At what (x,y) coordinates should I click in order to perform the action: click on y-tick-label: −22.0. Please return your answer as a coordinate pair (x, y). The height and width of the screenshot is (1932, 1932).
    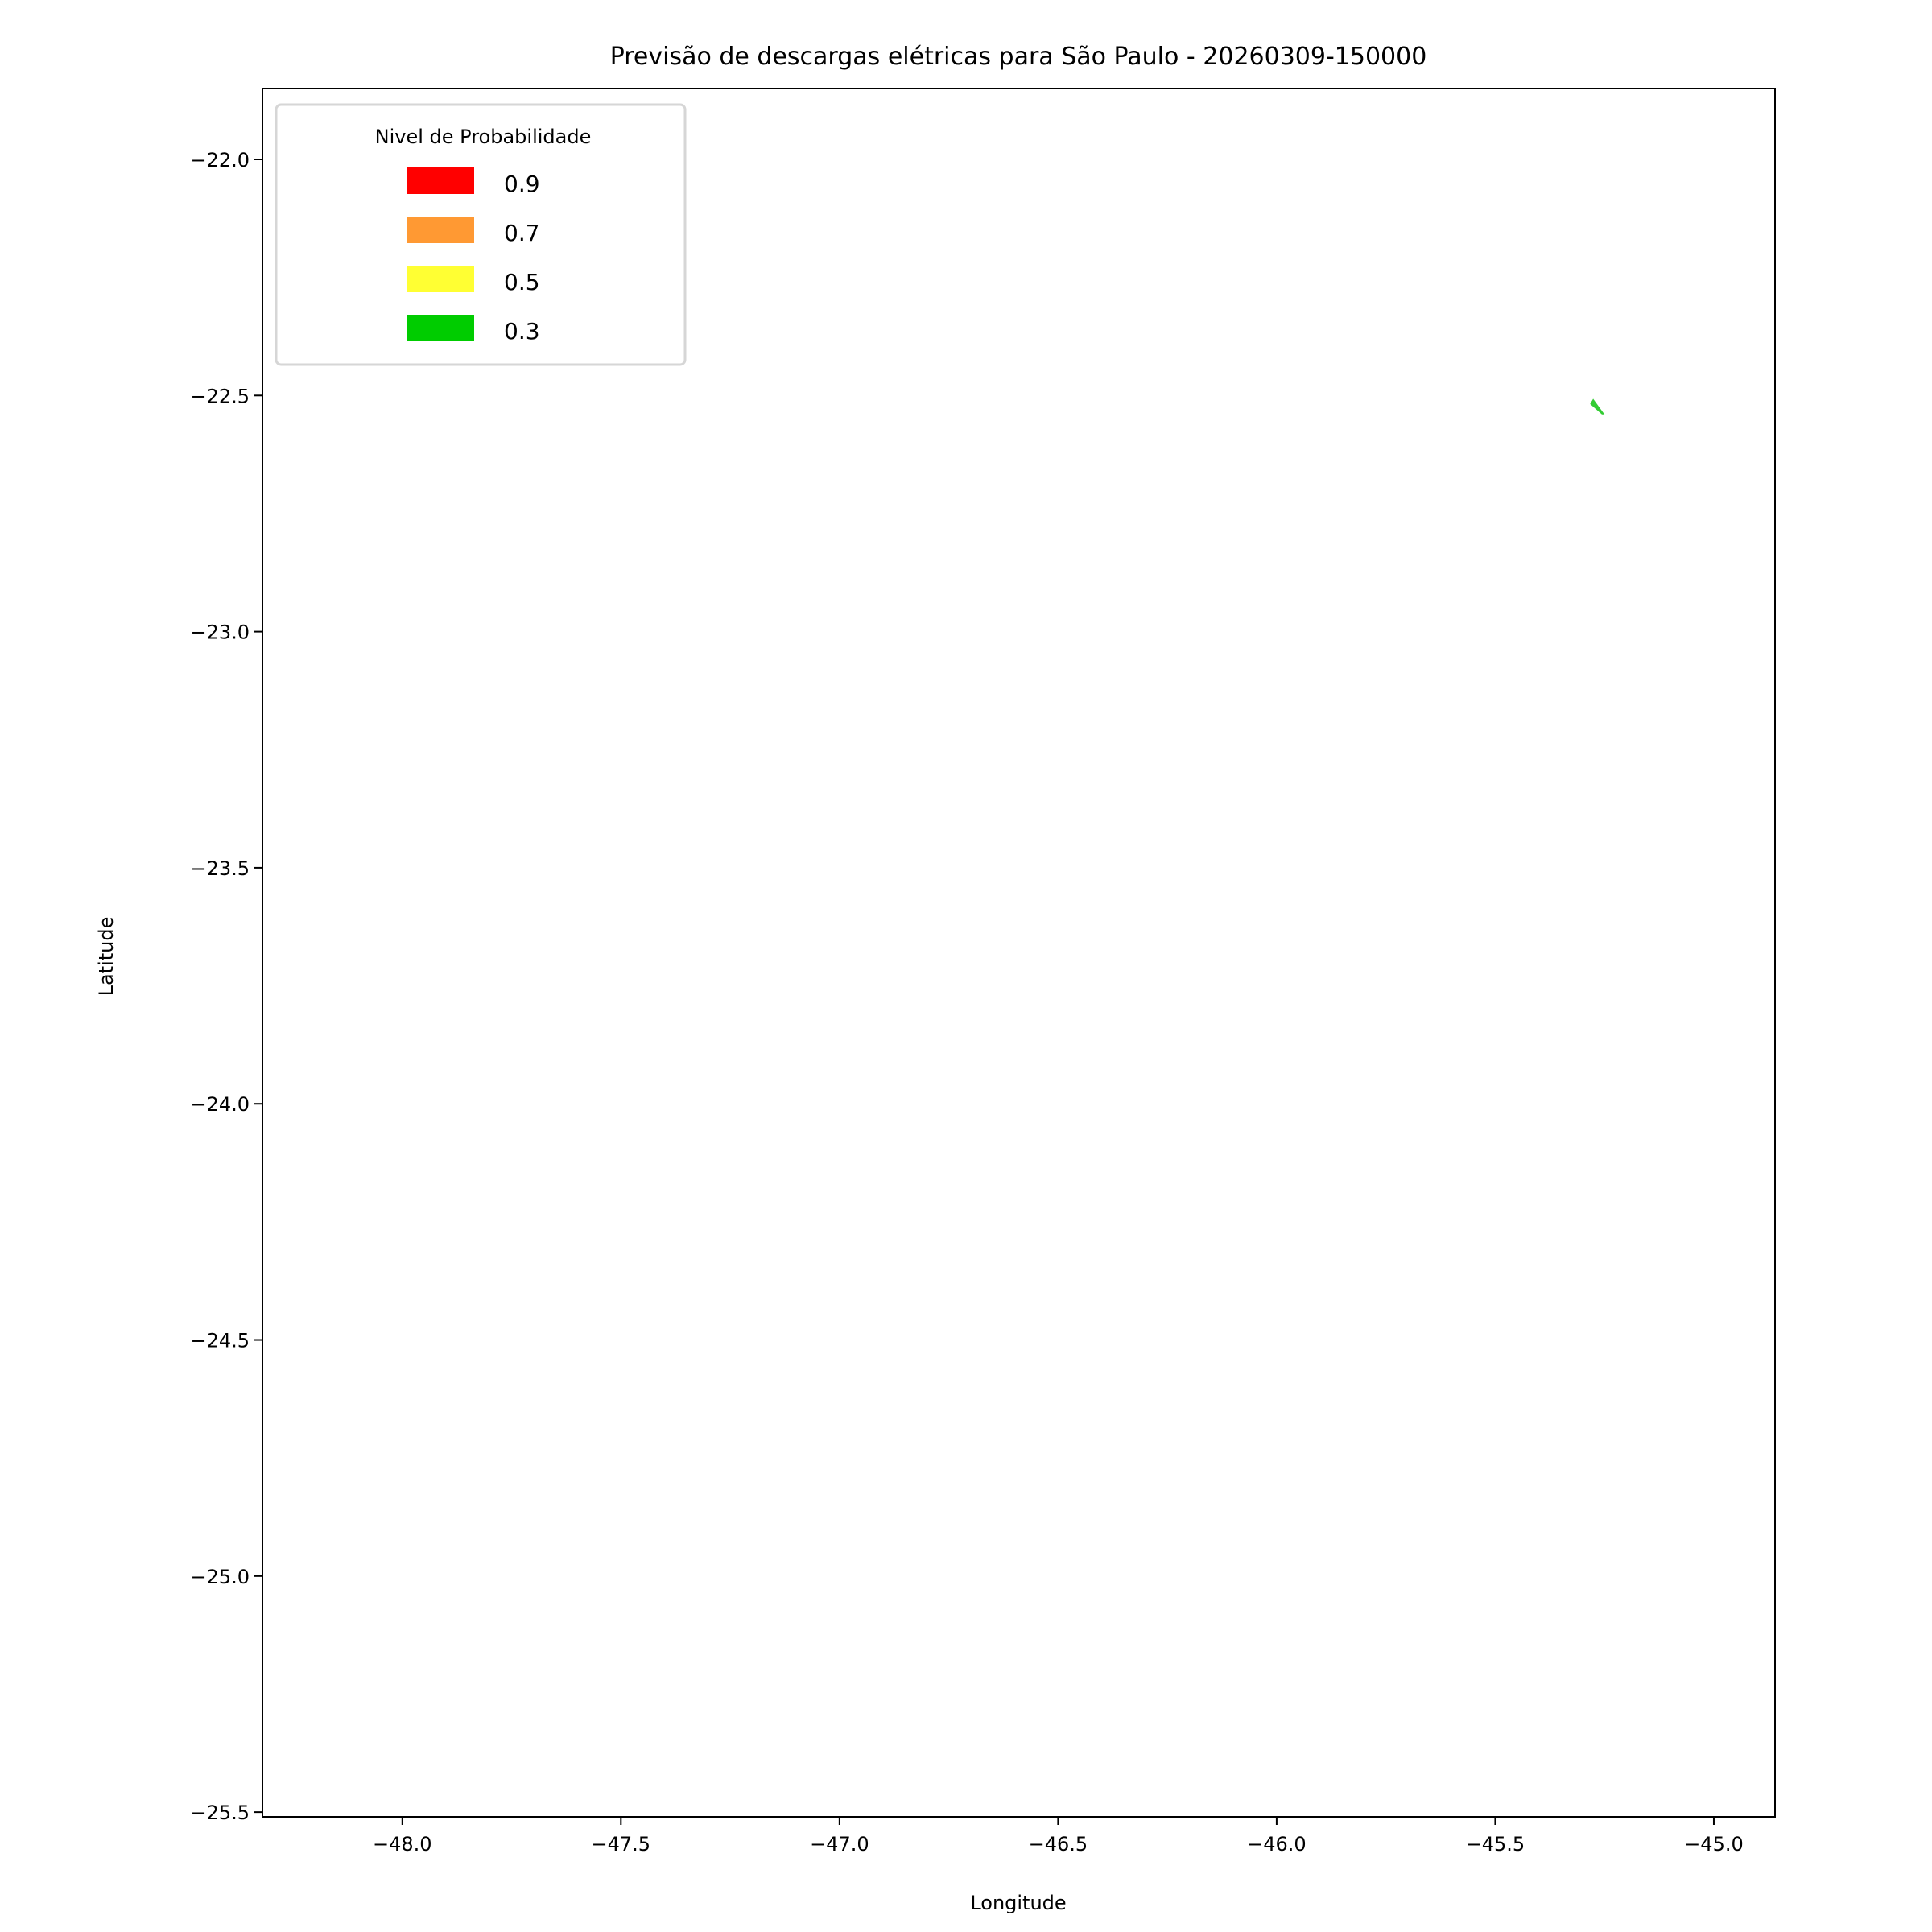
    Looking at the image, I should click on (220, 160).